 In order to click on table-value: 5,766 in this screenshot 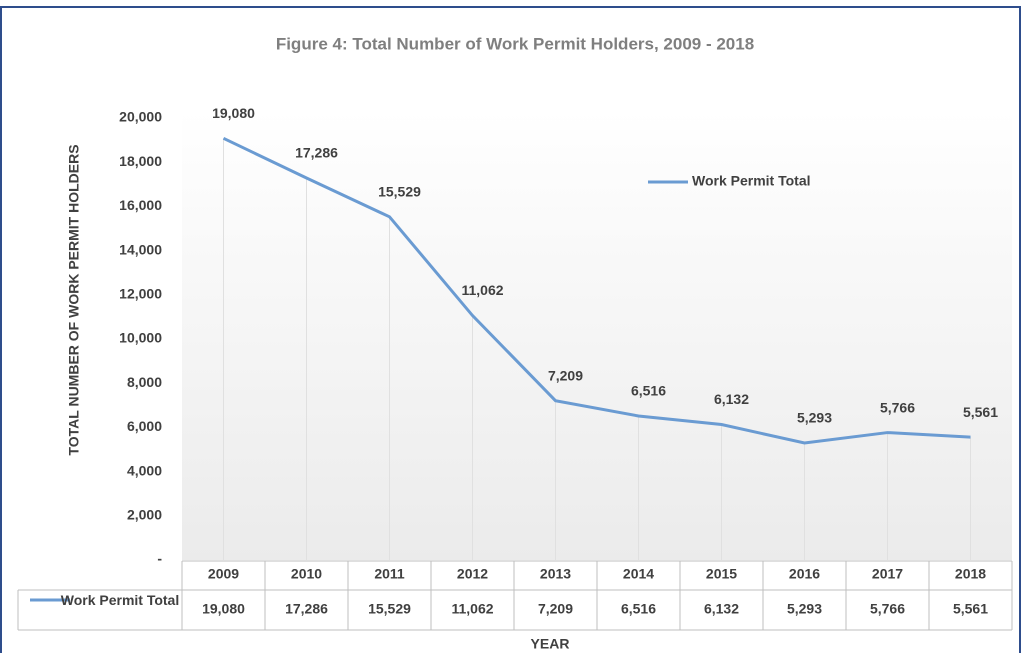, I will do `click(887, 609)`.